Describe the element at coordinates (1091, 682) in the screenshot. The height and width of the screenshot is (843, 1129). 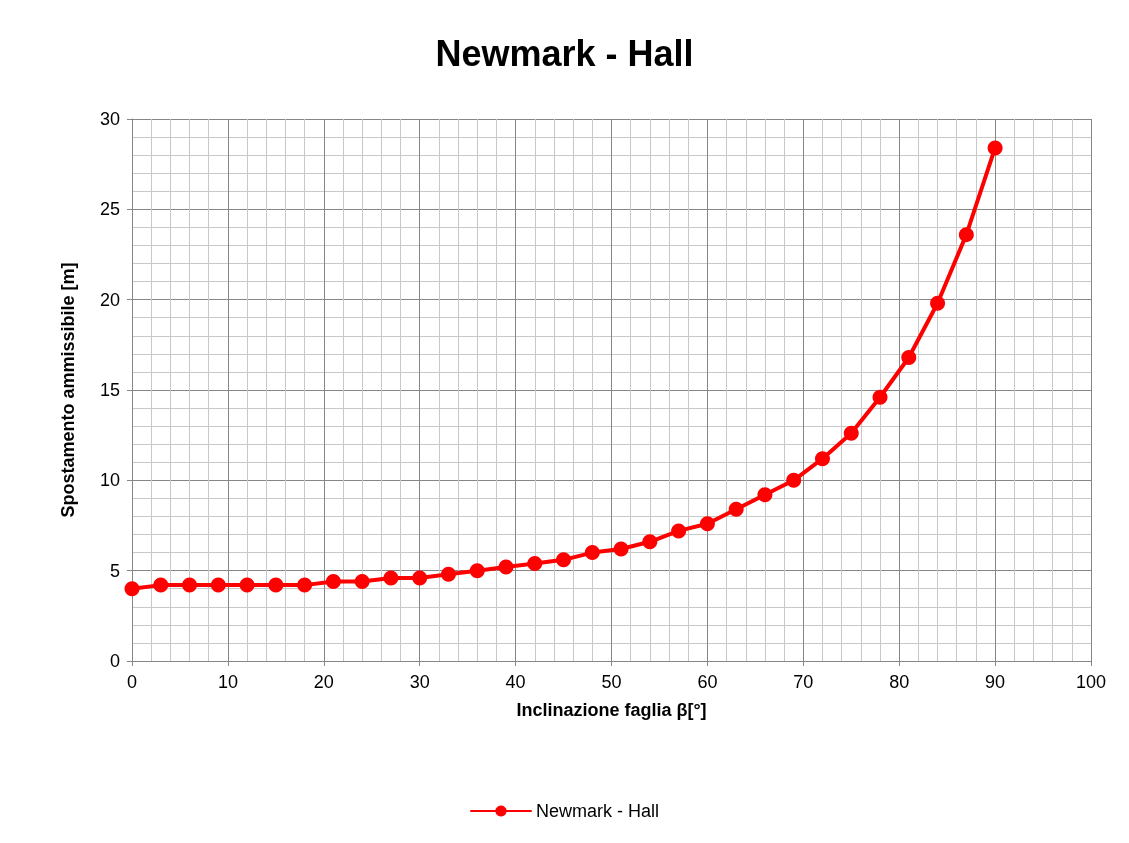
I see `x-tick-label: 100` at that location.